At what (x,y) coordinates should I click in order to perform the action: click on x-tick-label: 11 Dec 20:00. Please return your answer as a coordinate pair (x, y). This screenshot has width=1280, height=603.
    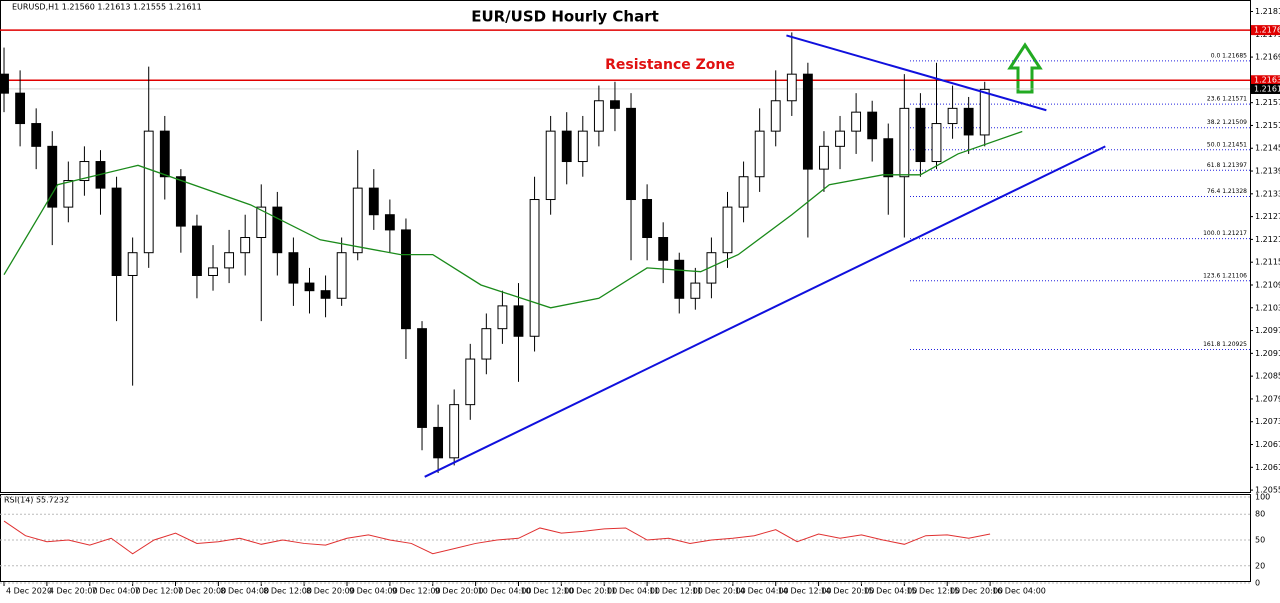
    Looking at the image, I should click on (719, 591).